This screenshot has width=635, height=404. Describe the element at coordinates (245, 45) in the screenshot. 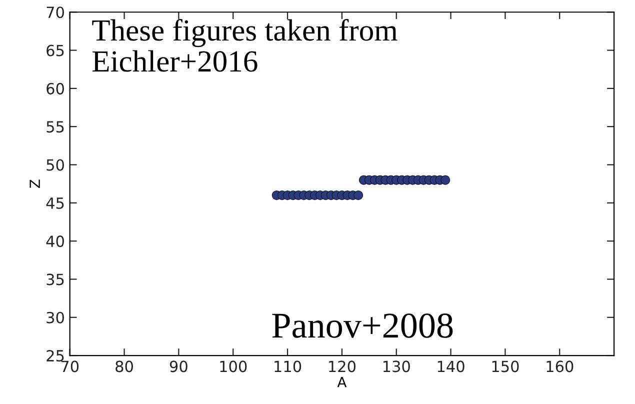

I see `annotation: These figures taken from Eichler+2016` at that location.